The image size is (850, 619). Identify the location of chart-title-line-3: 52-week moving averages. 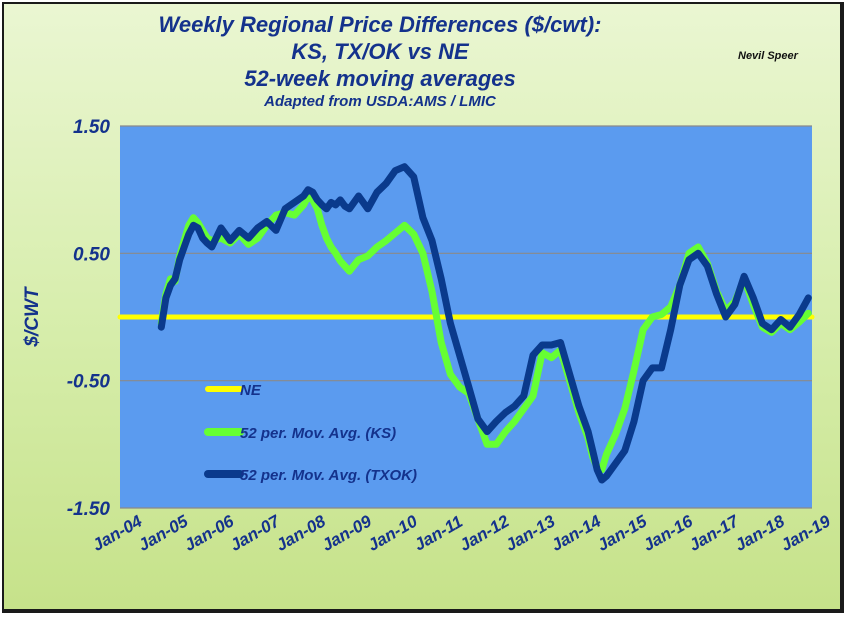
(380, 78).